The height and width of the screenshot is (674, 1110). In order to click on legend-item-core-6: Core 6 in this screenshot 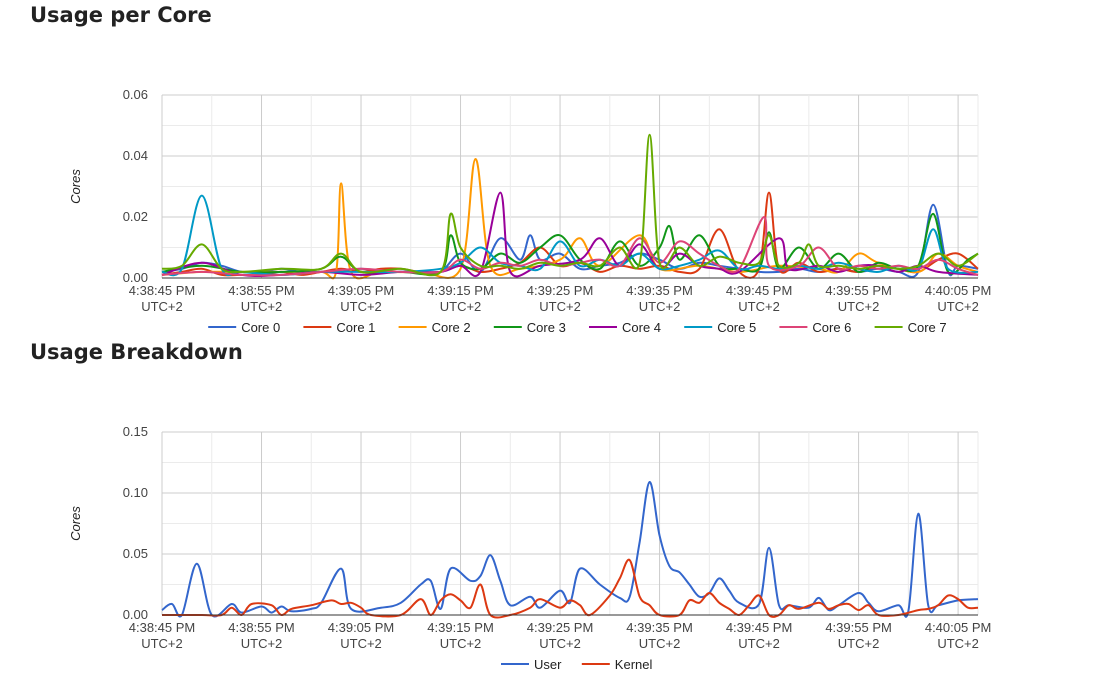, I will do `click(815, 327)`.